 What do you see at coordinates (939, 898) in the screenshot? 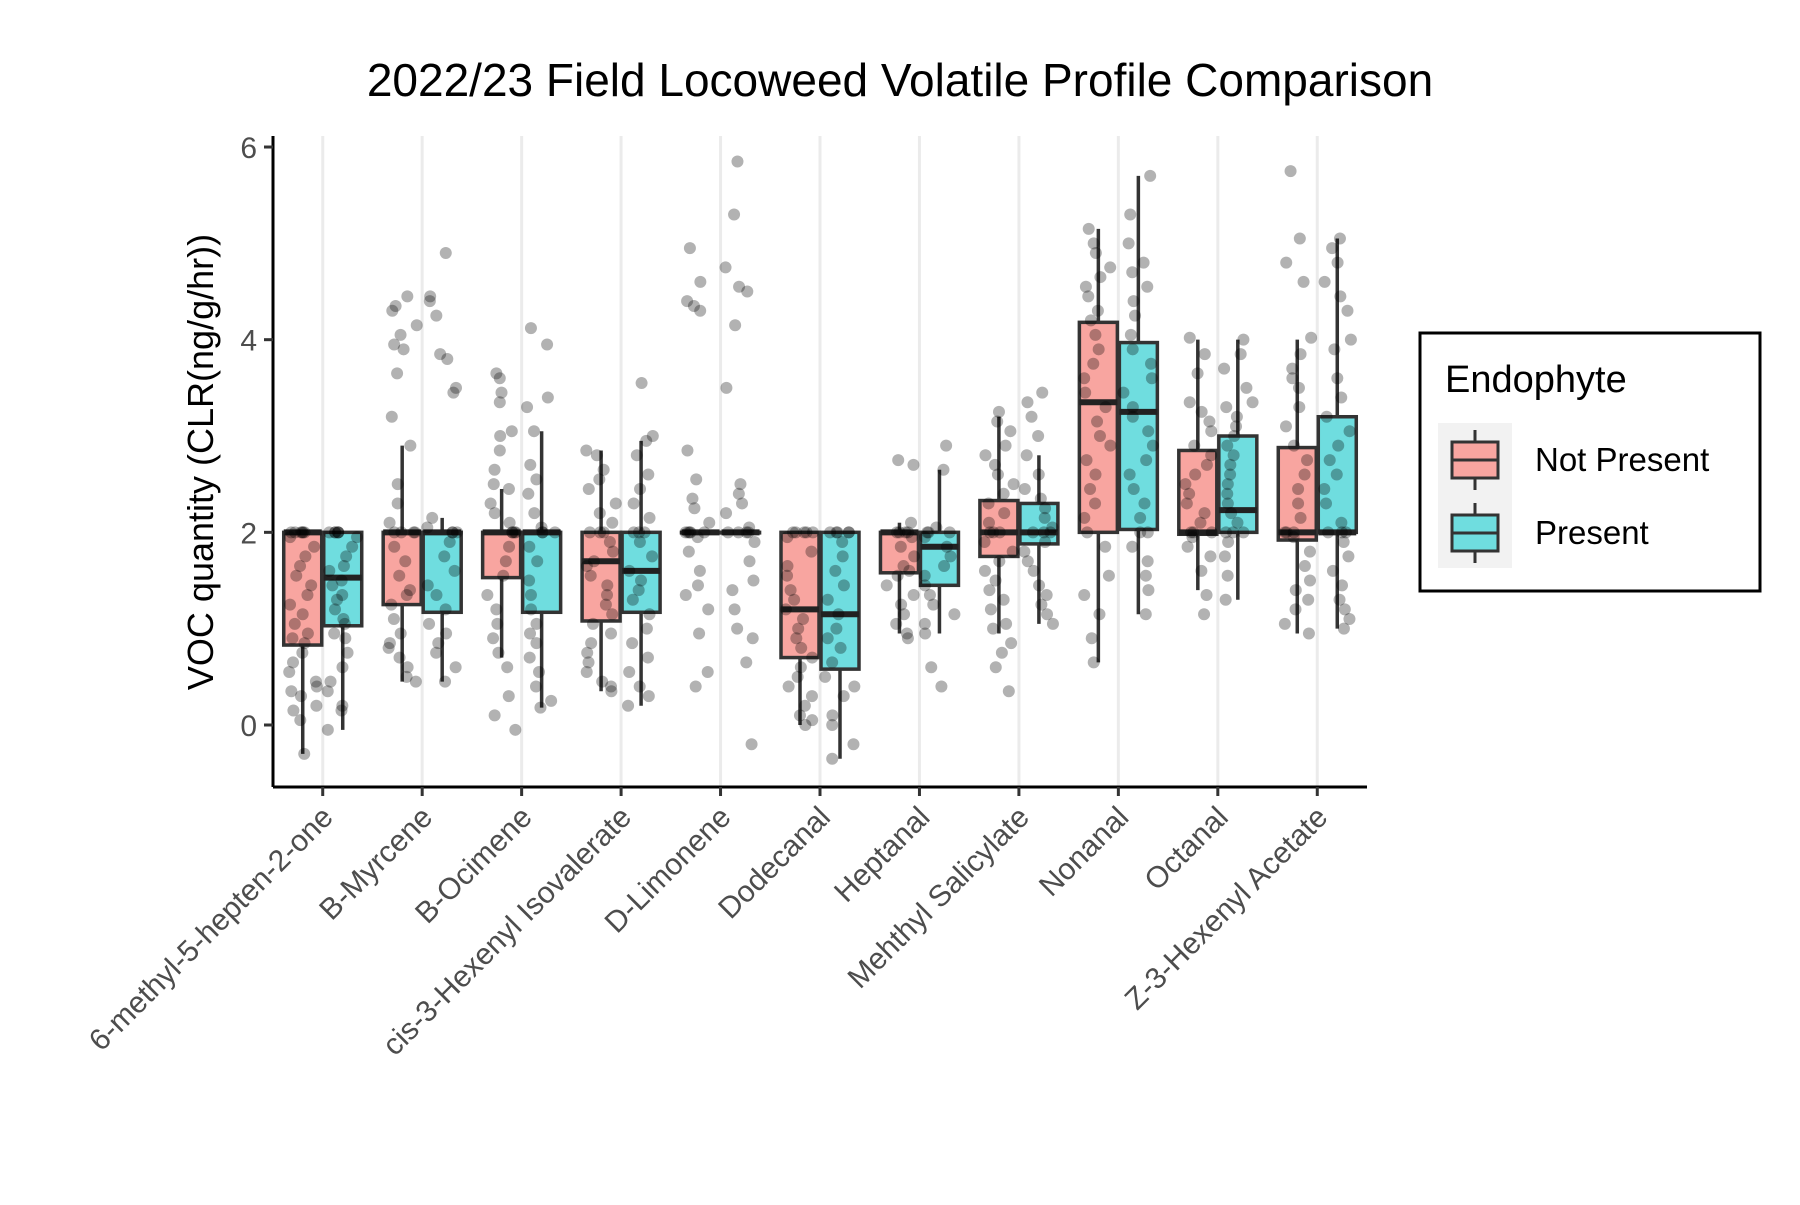
I see `x-tick-label: Mehthyl Salicylate` at bounding box center [939, 898].